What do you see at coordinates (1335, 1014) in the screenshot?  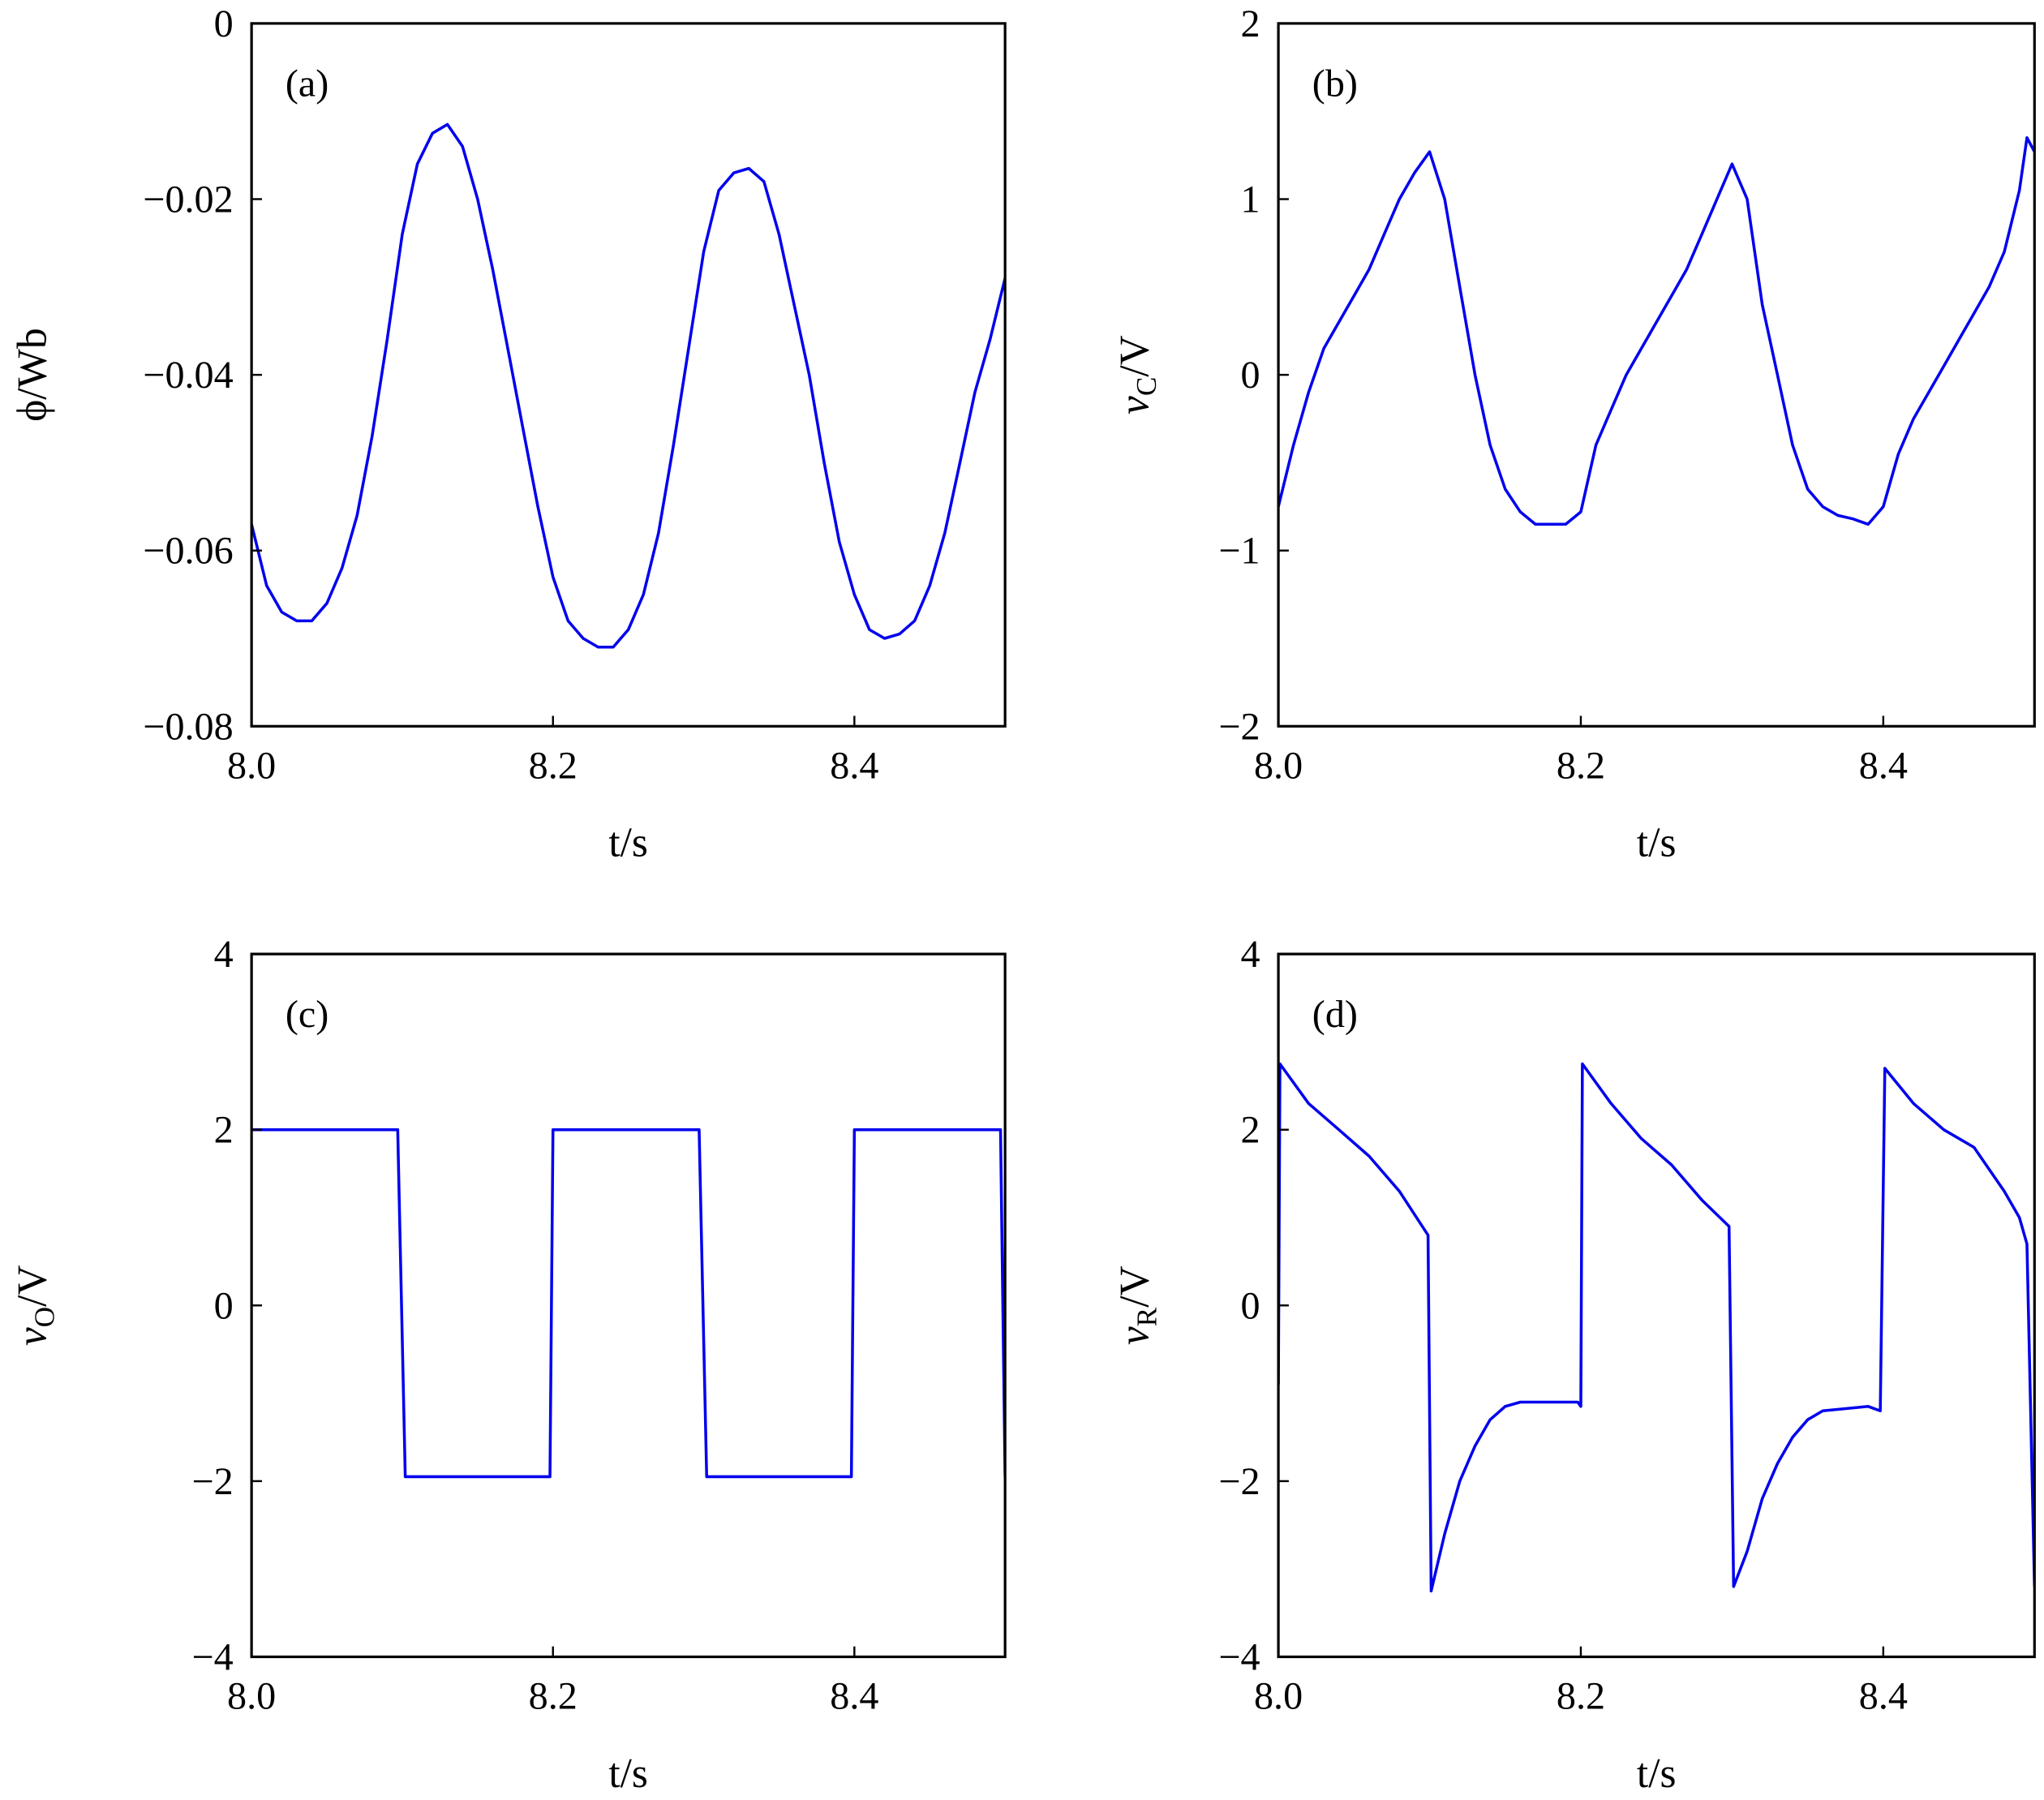 I see `panel-label: (d)` at bounding box center [1335, 1014].